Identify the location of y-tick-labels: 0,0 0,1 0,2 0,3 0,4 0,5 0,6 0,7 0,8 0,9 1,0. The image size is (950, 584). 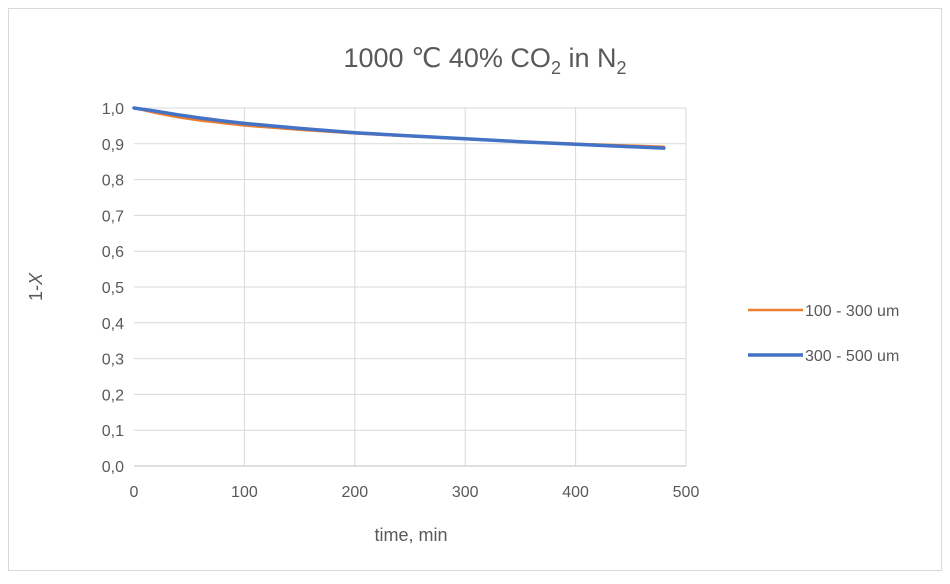
(113, 288).